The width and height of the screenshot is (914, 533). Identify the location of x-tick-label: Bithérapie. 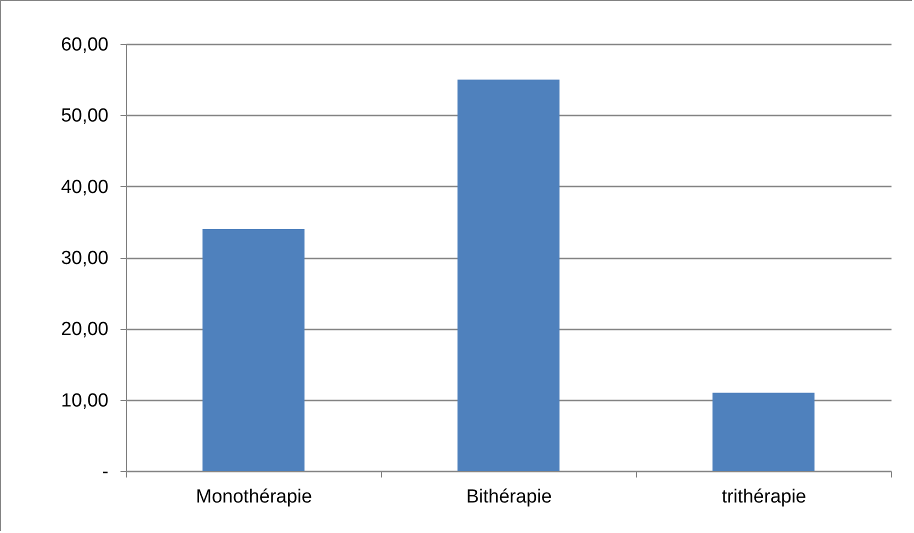
(509, 497).